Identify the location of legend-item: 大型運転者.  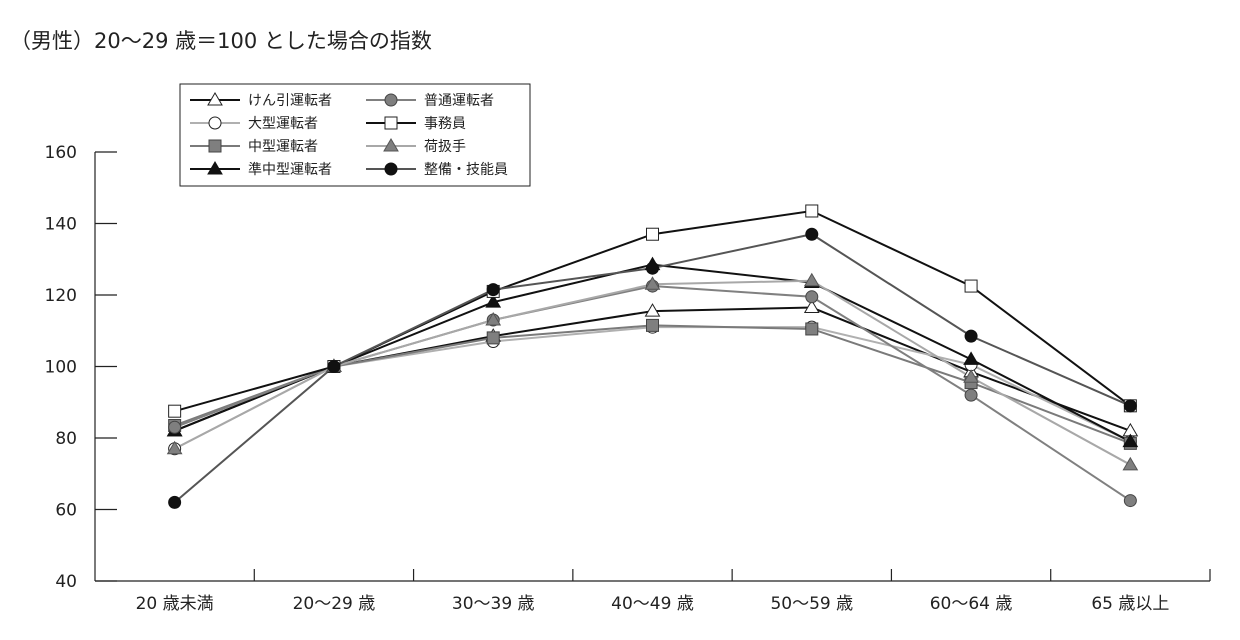
(254, 124).